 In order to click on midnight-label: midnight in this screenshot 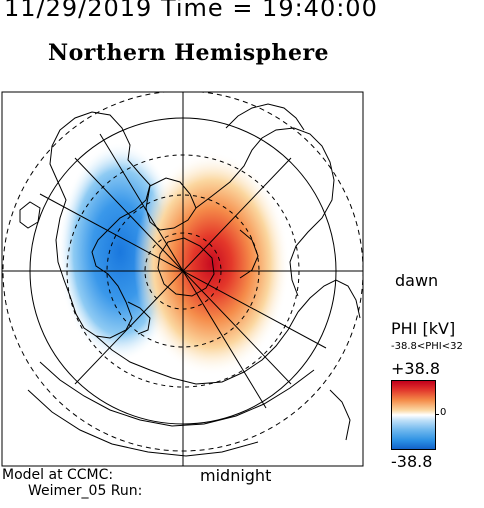, I will do `click(236, 475)`.